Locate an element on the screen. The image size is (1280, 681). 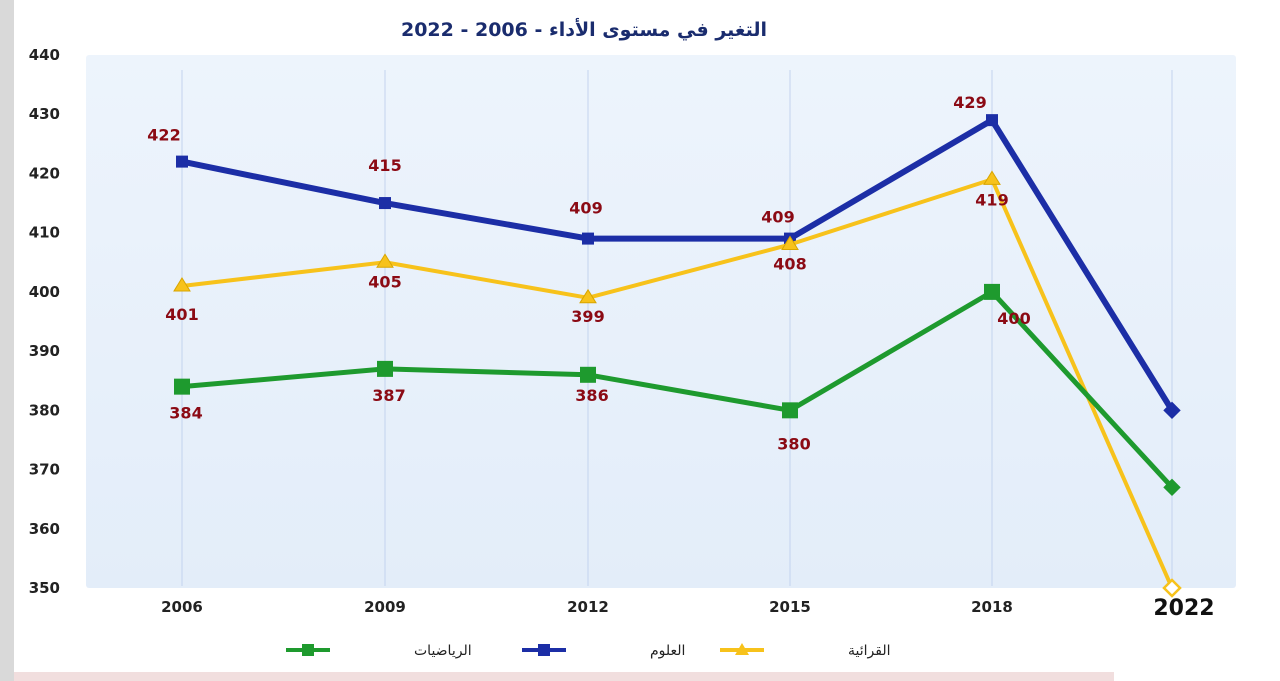
data-label: 399 is located at coordinates (587, 316).